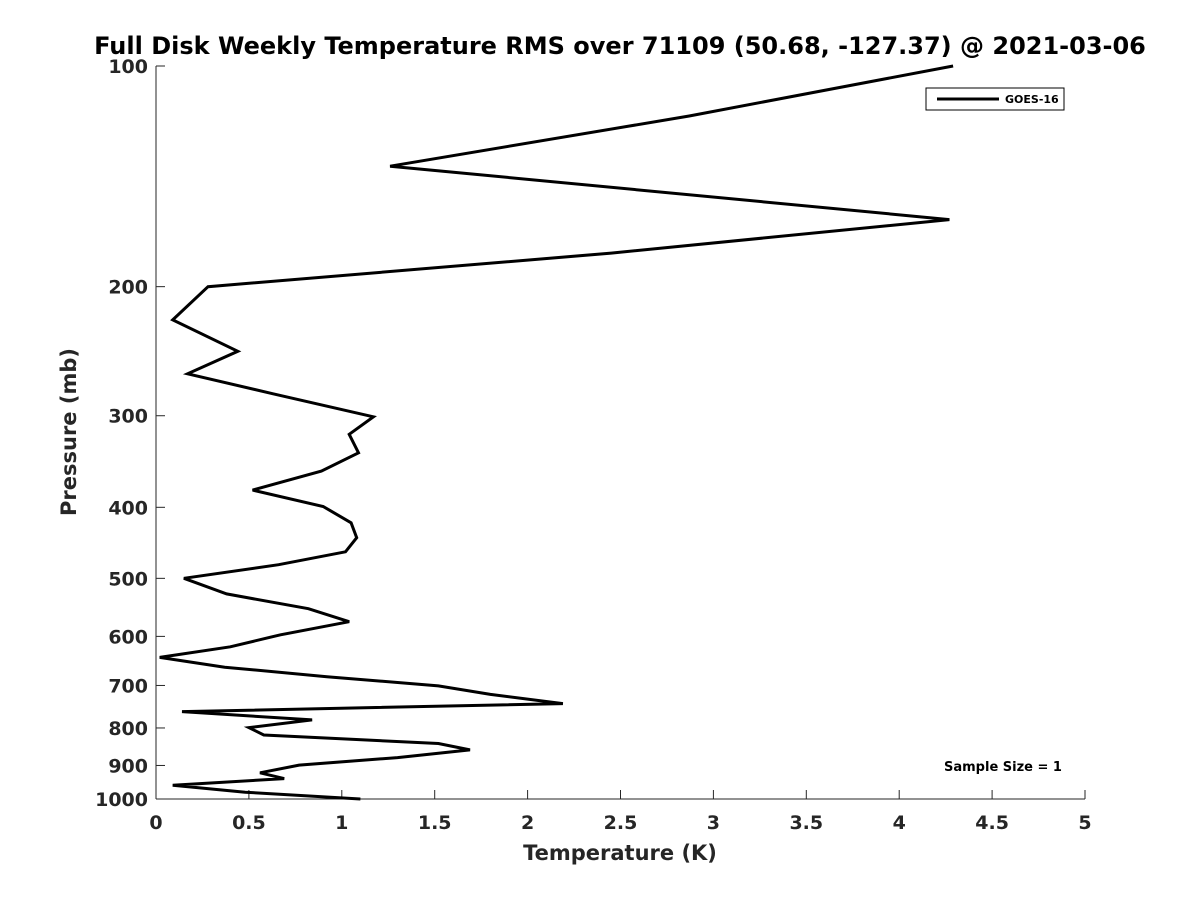  I want to click on x-tick-label: 3, so click(713, 823).